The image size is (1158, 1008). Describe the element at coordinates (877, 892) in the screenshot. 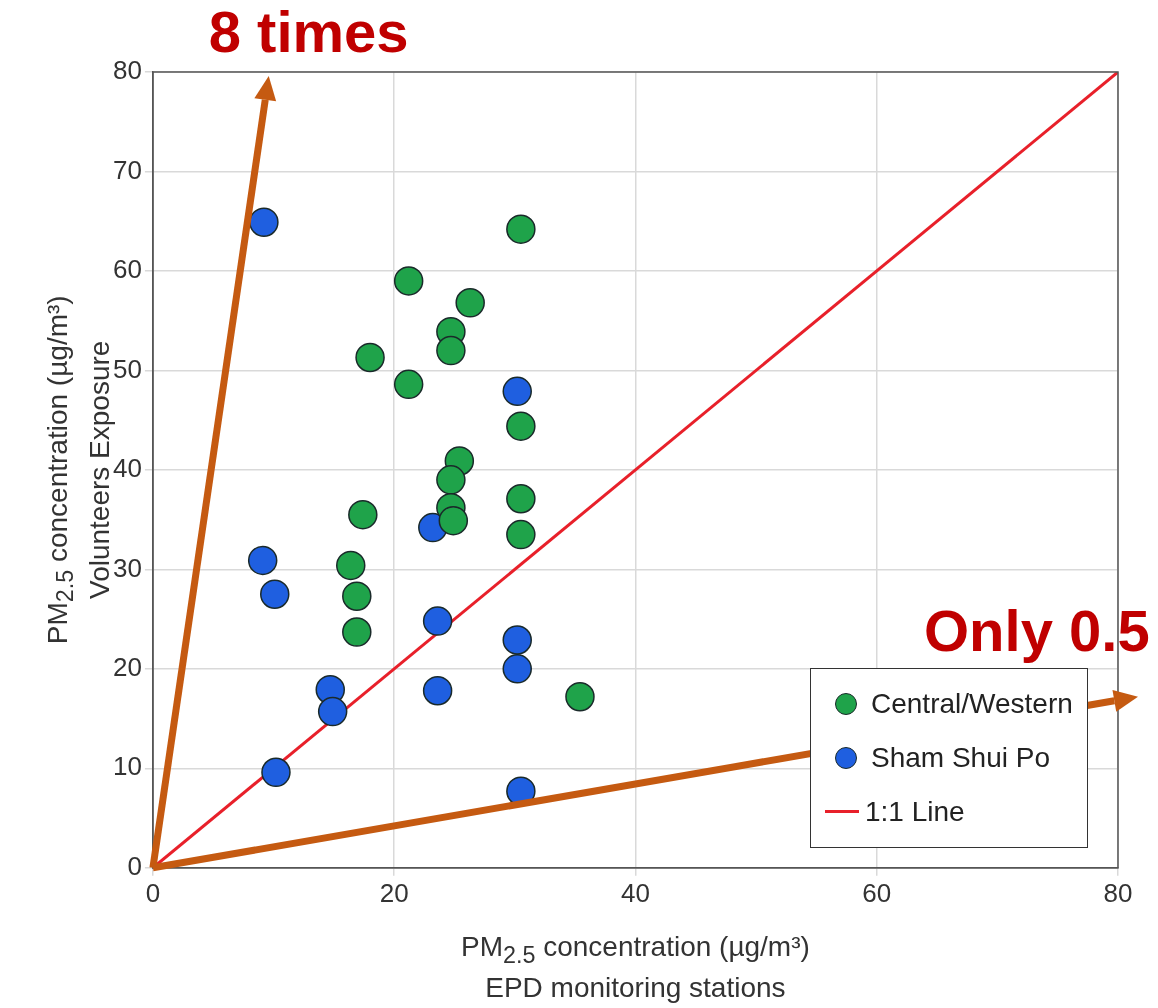

I see `x-tick-label: 60` at that location.